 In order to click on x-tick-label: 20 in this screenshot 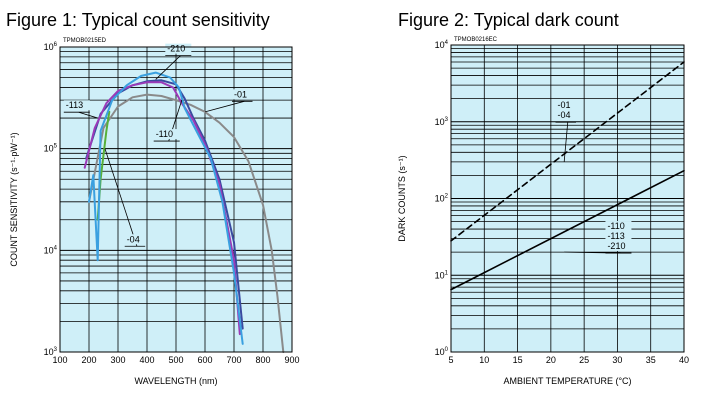, I will do `click(551, 360)`.